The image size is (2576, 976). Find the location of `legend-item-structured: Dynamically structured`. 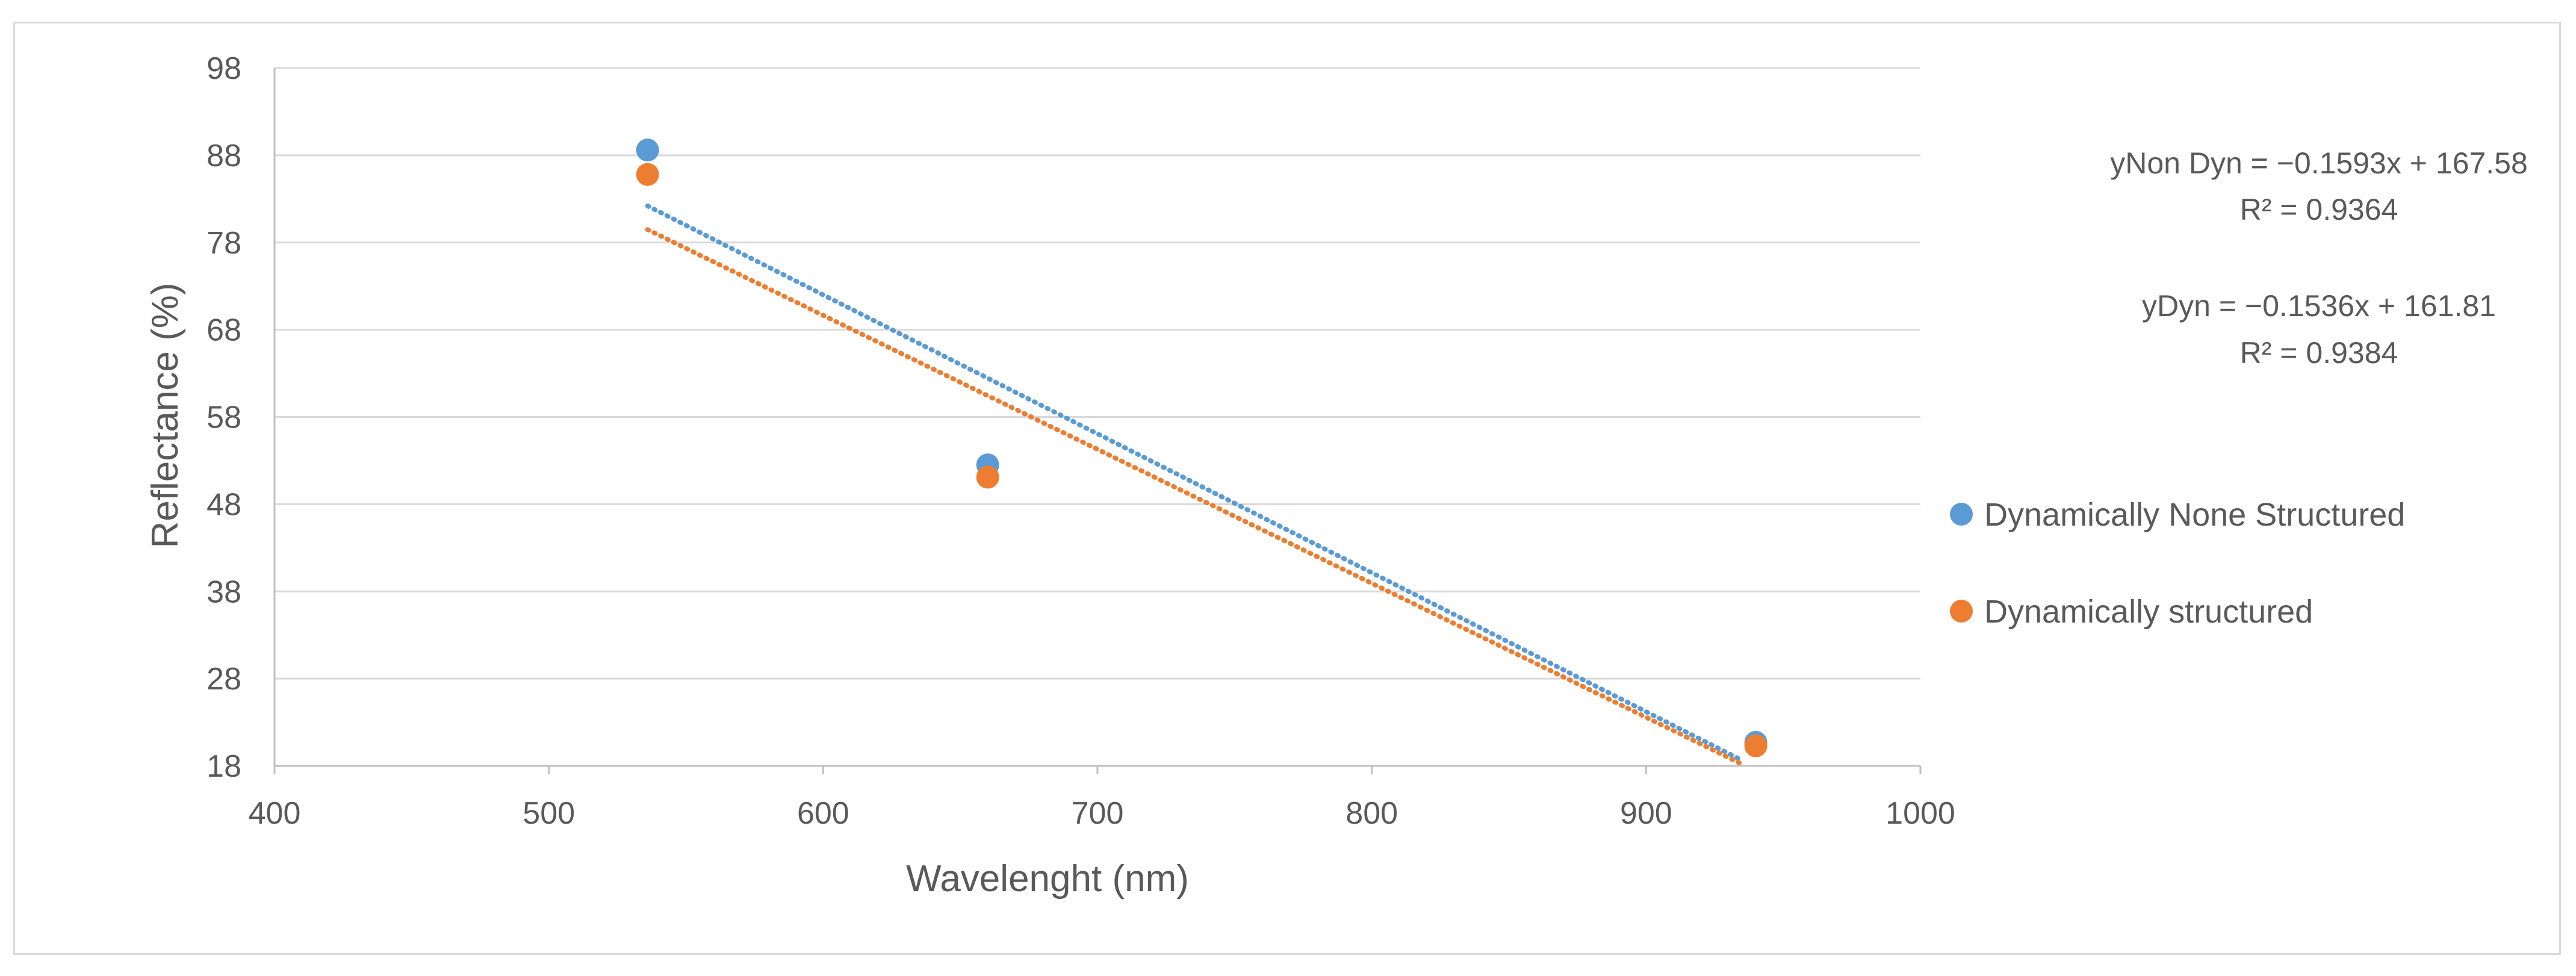

legend-item-structured: Dynamically structured is located at coordinates (2131, 612).